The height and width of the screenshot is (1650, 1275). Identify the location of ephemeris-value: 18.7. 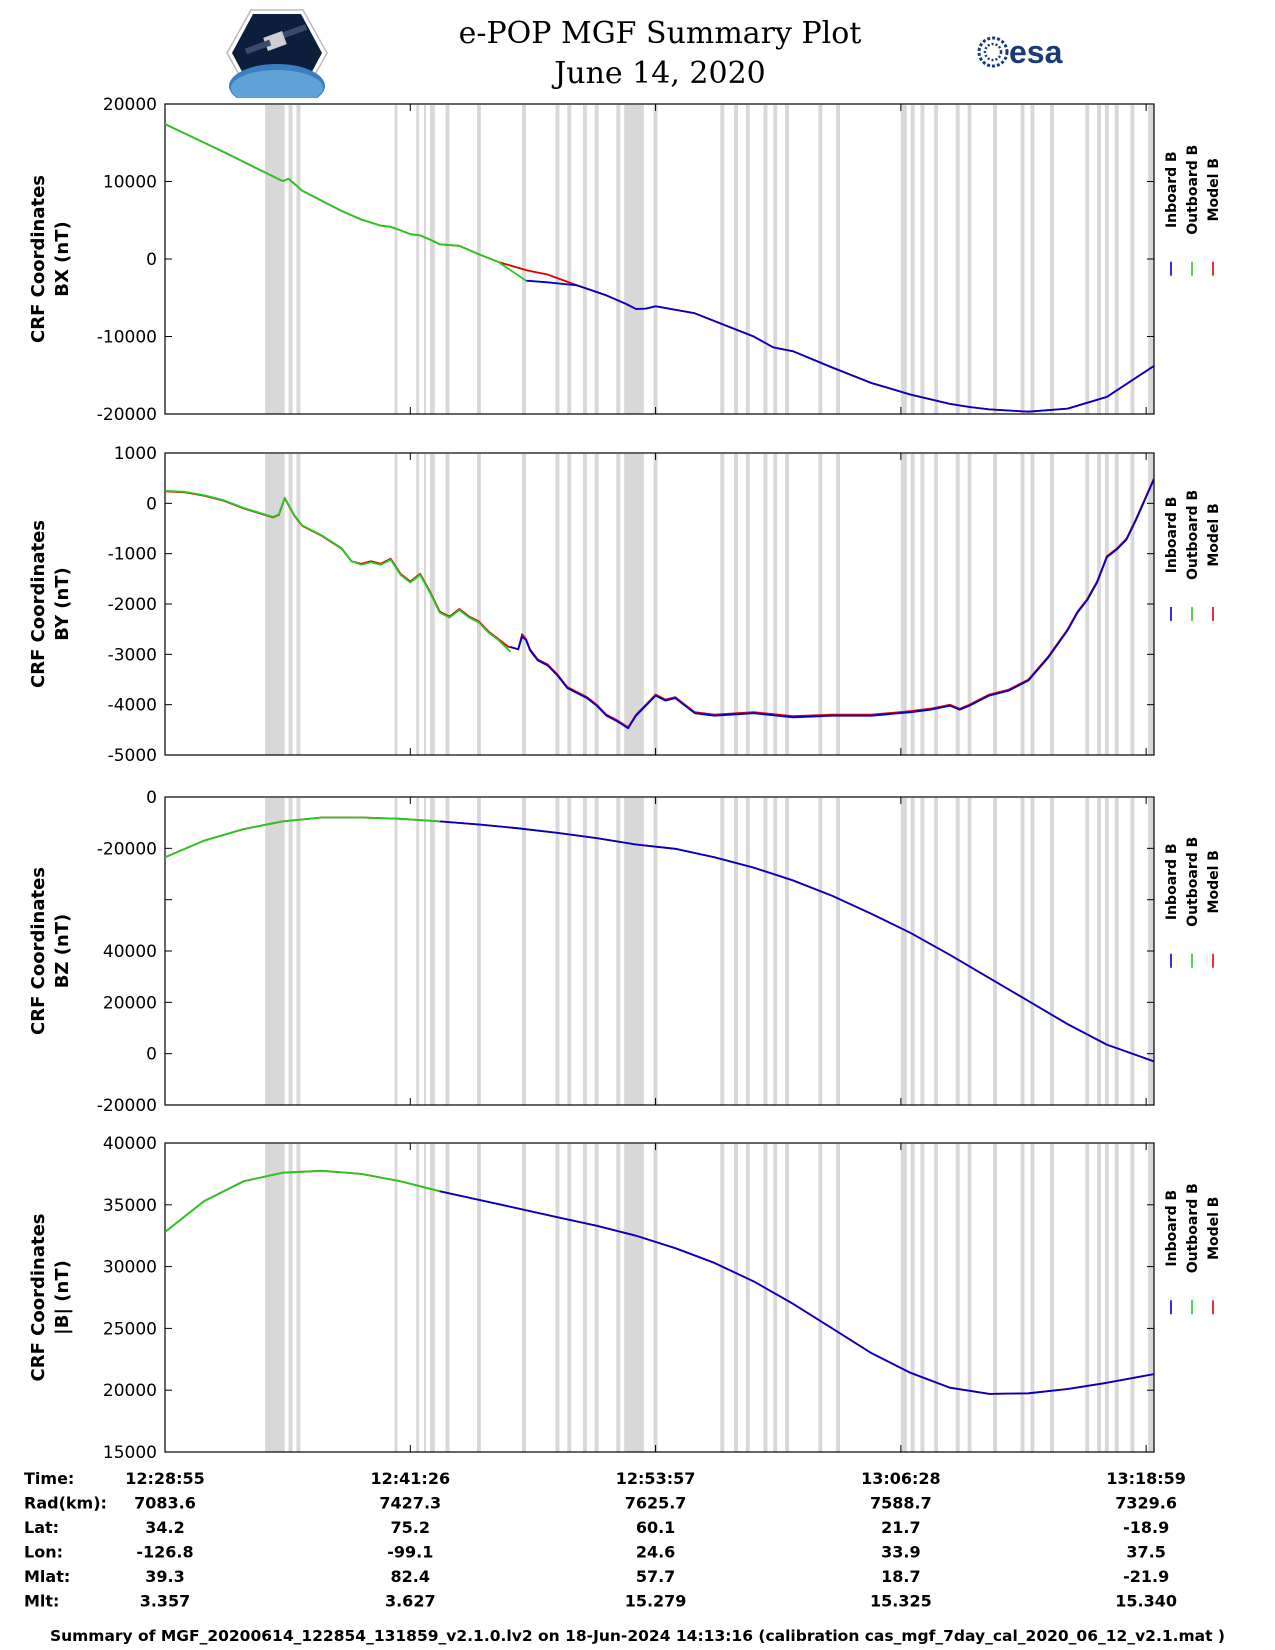
(900, 1576).